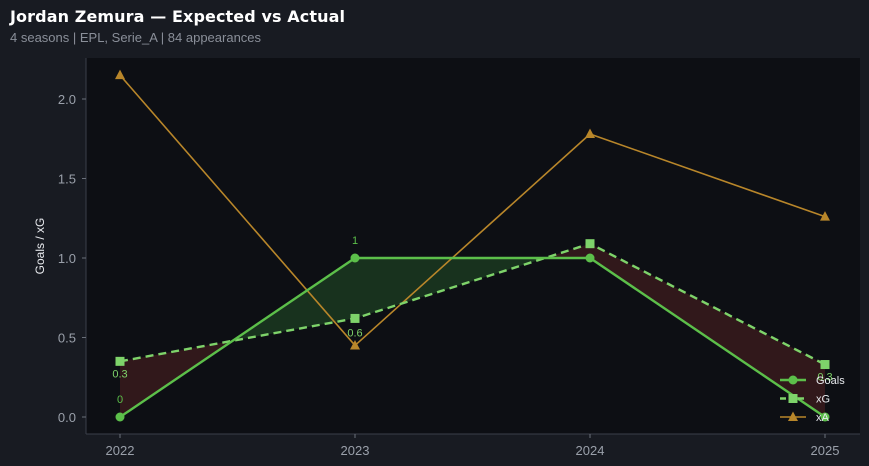 The width and height of the screenshot is (869, 466). I want to click on x-tick-label: 2023, so click(355, 450).